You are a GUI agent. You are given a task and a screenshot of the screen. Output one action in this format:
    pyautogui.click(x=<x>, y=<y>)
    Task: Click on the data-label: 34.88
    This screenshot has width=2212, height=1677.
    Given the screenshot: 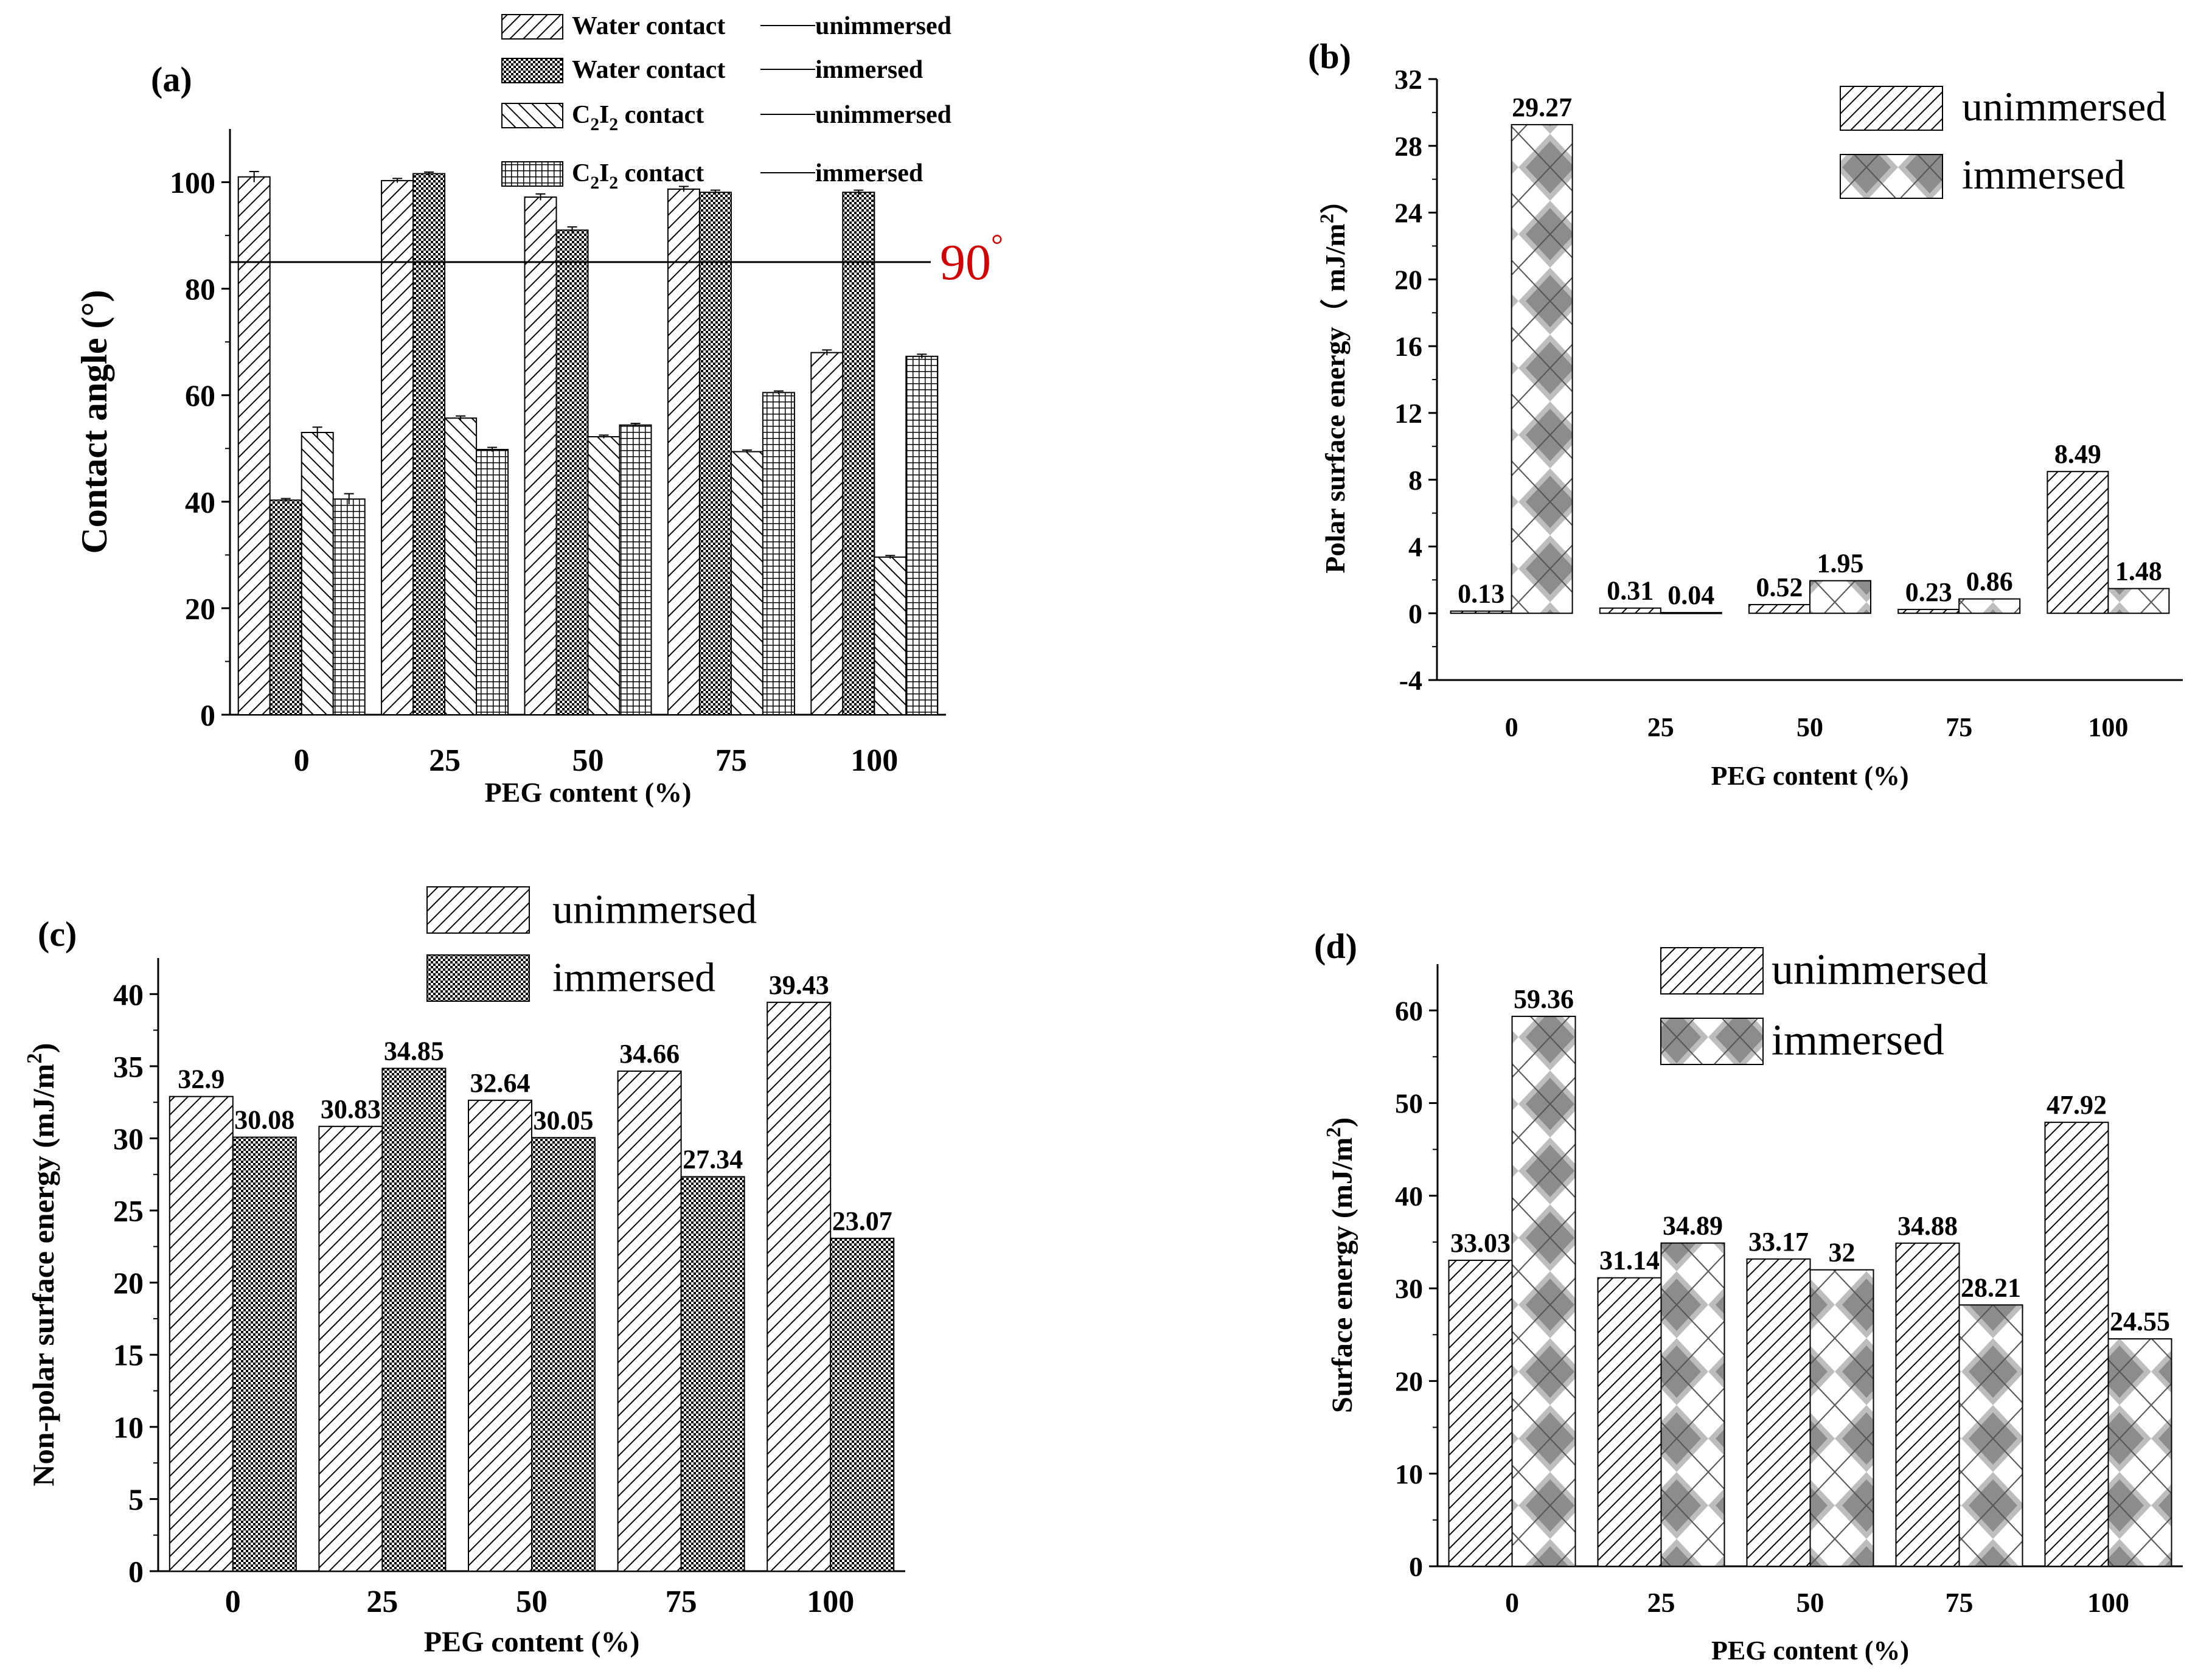 What is the action you would take?
    pyautogui.click(x=1928, y=1226)
    